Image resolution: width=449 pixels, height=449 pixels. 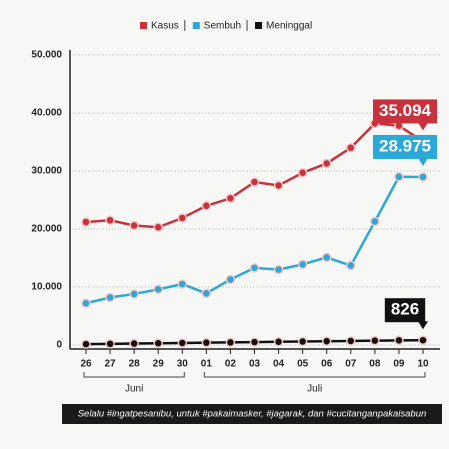 What do you see at coordinates (111, 364) in the screenshot?
I see `x-tick-label: 27` at bounding box center [111, 364].